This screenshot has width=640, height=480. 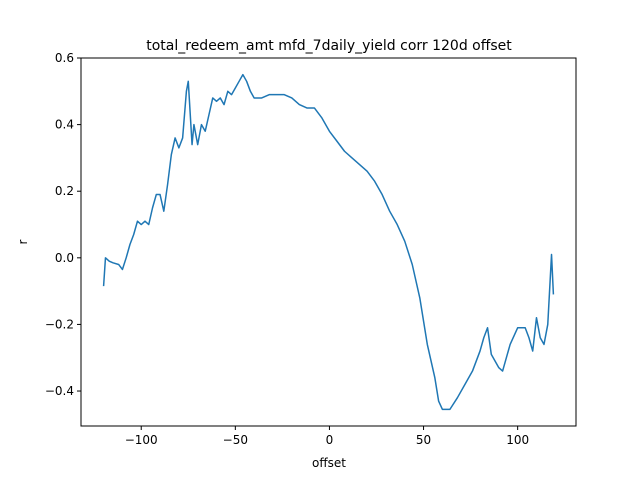 I want to click on y-tick-label: 0.2, so click(x=64, y=191).